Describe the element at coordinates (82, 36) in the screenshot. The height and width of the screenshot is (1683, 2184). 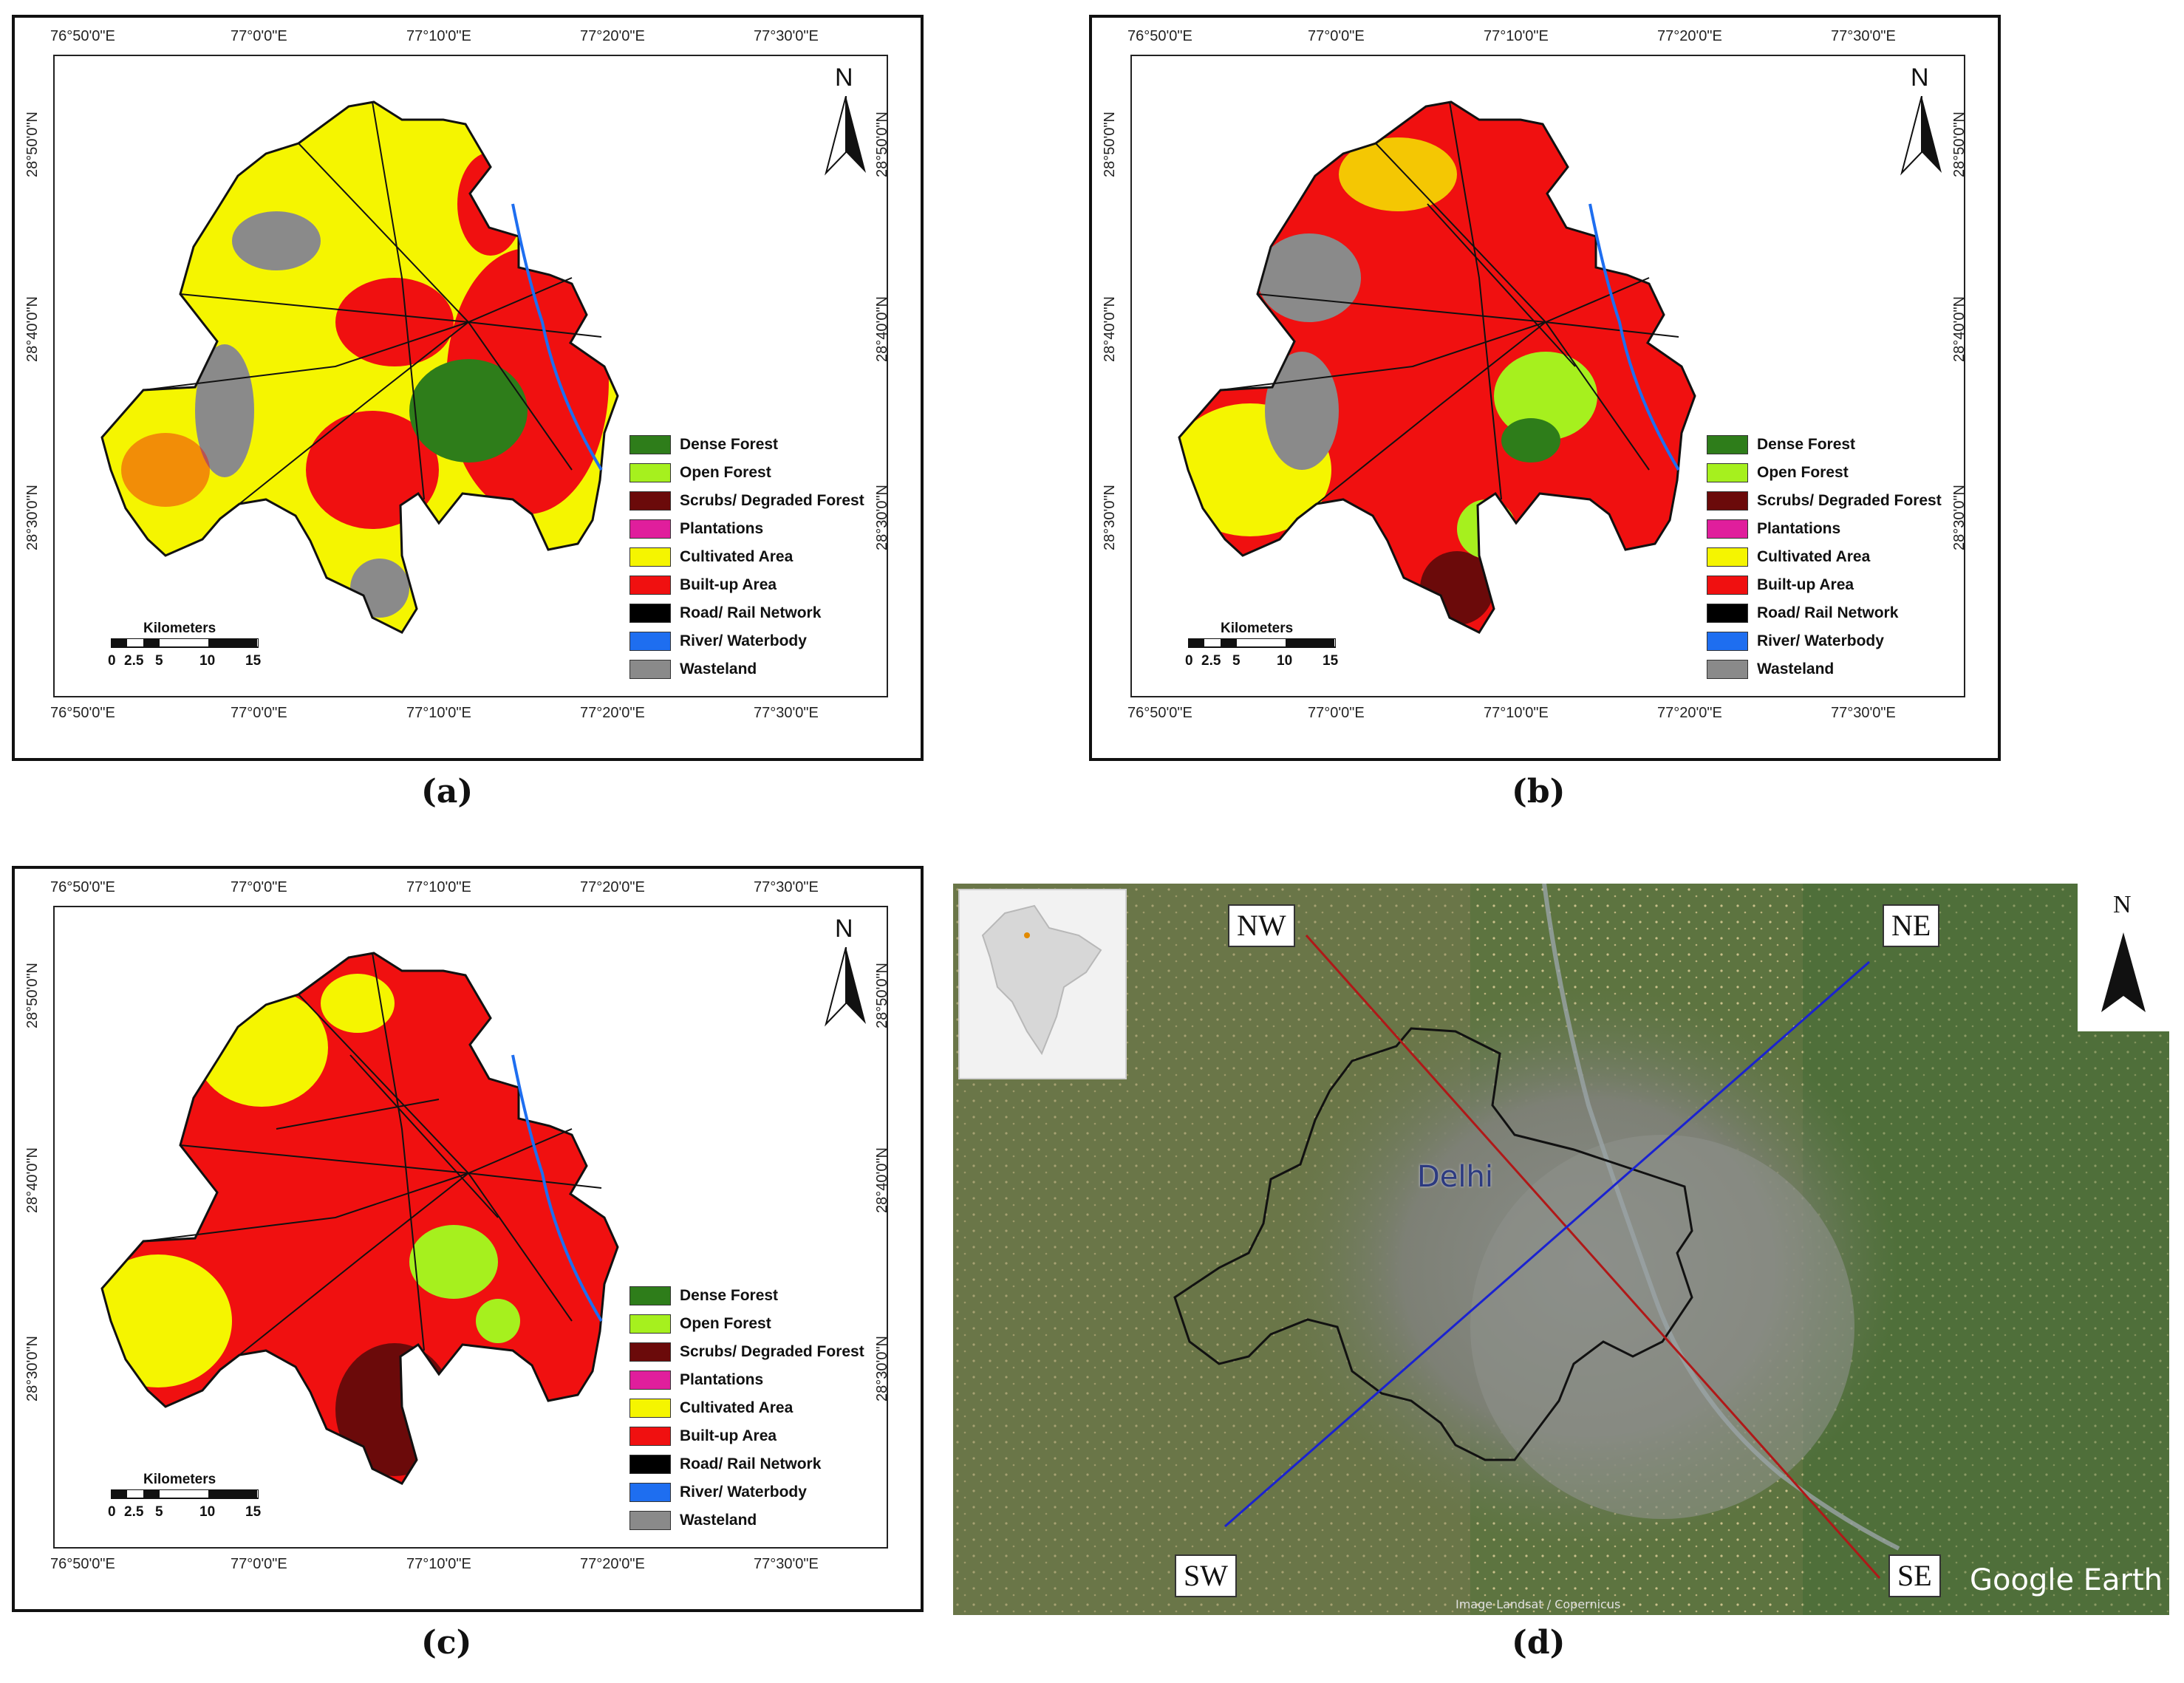
I see `lon-tick-top: 76°50'0"E` at that location.